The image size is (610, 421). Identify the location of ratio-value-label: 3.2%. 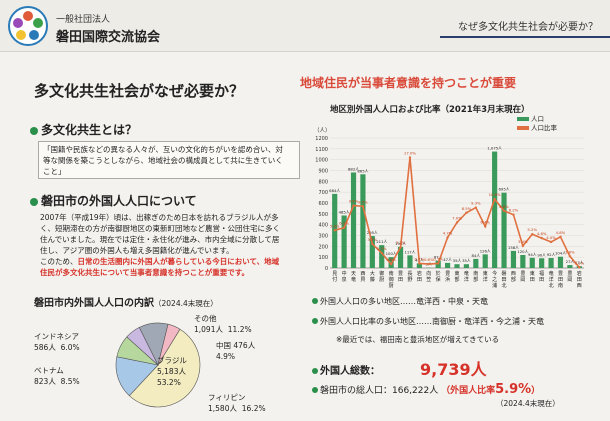
(401, 242).